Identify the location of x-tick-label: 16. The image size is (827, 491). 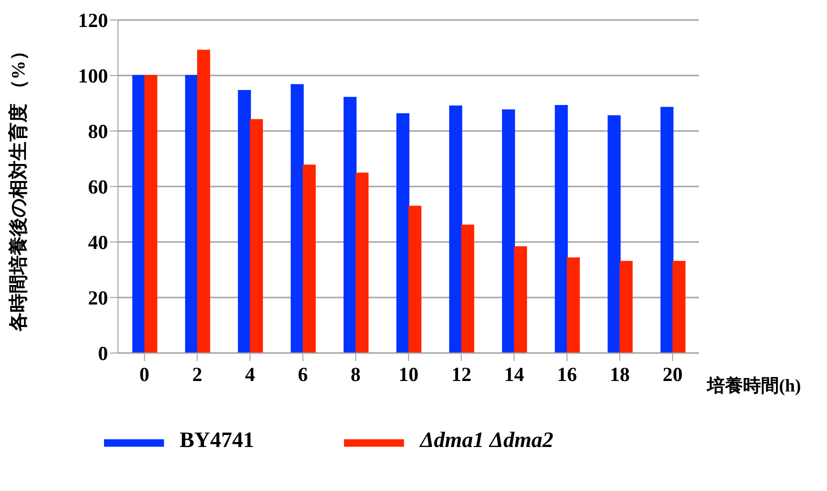
(566, 375).